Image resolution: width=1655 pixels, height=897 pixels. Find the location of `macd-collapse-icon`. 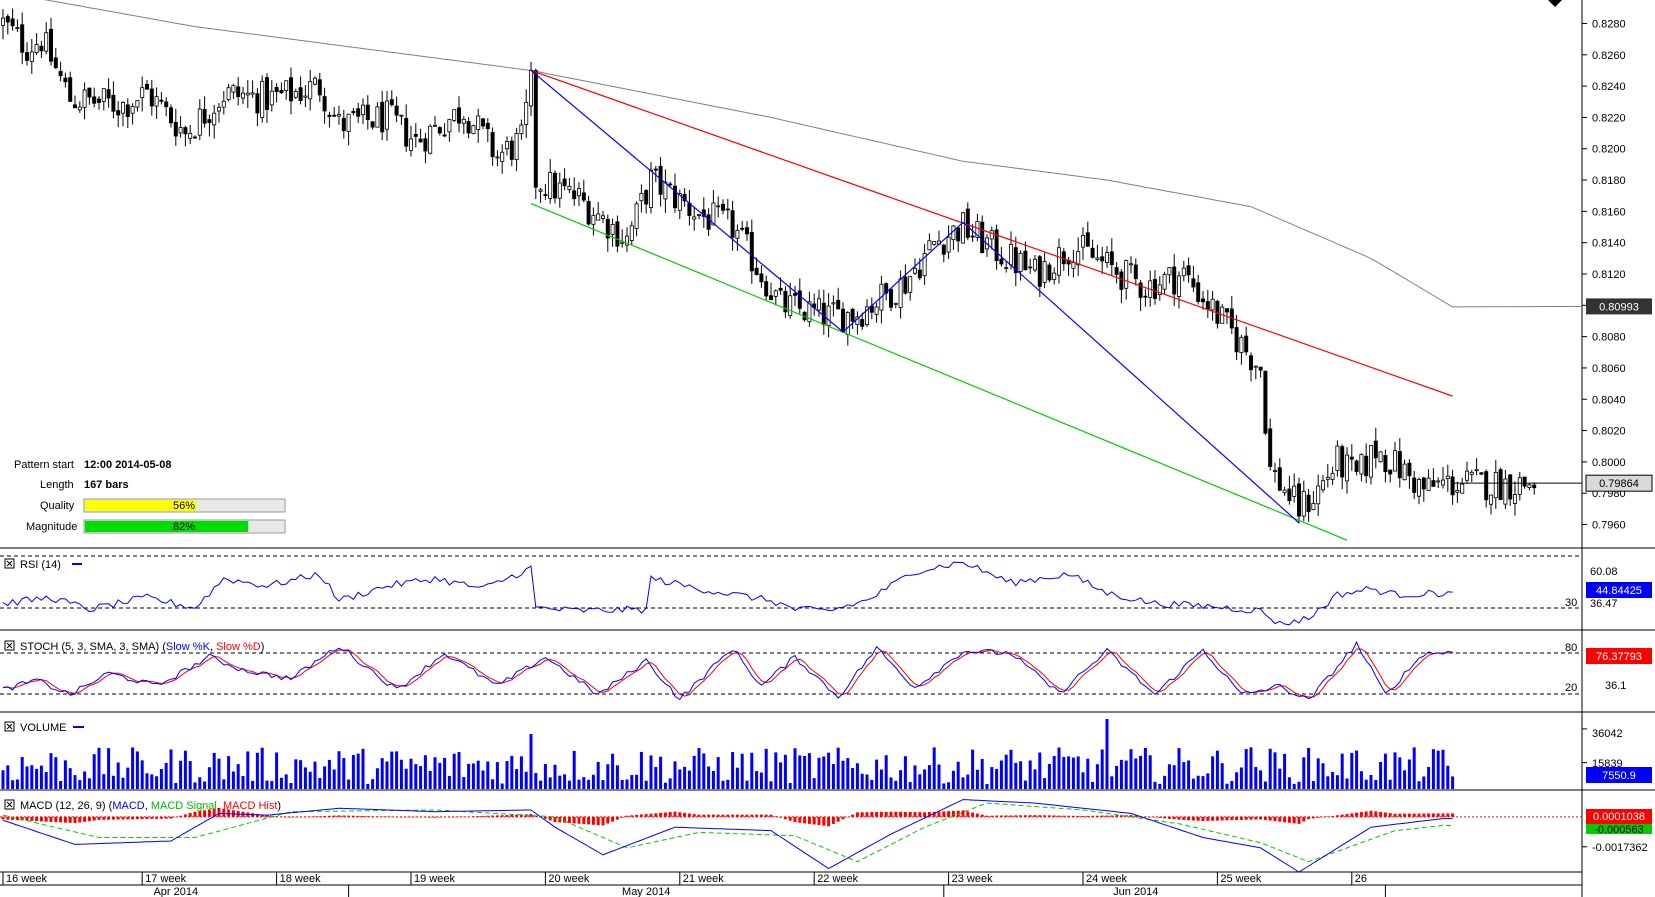

macd-collapse-icon is located at coordinates (9, 804).